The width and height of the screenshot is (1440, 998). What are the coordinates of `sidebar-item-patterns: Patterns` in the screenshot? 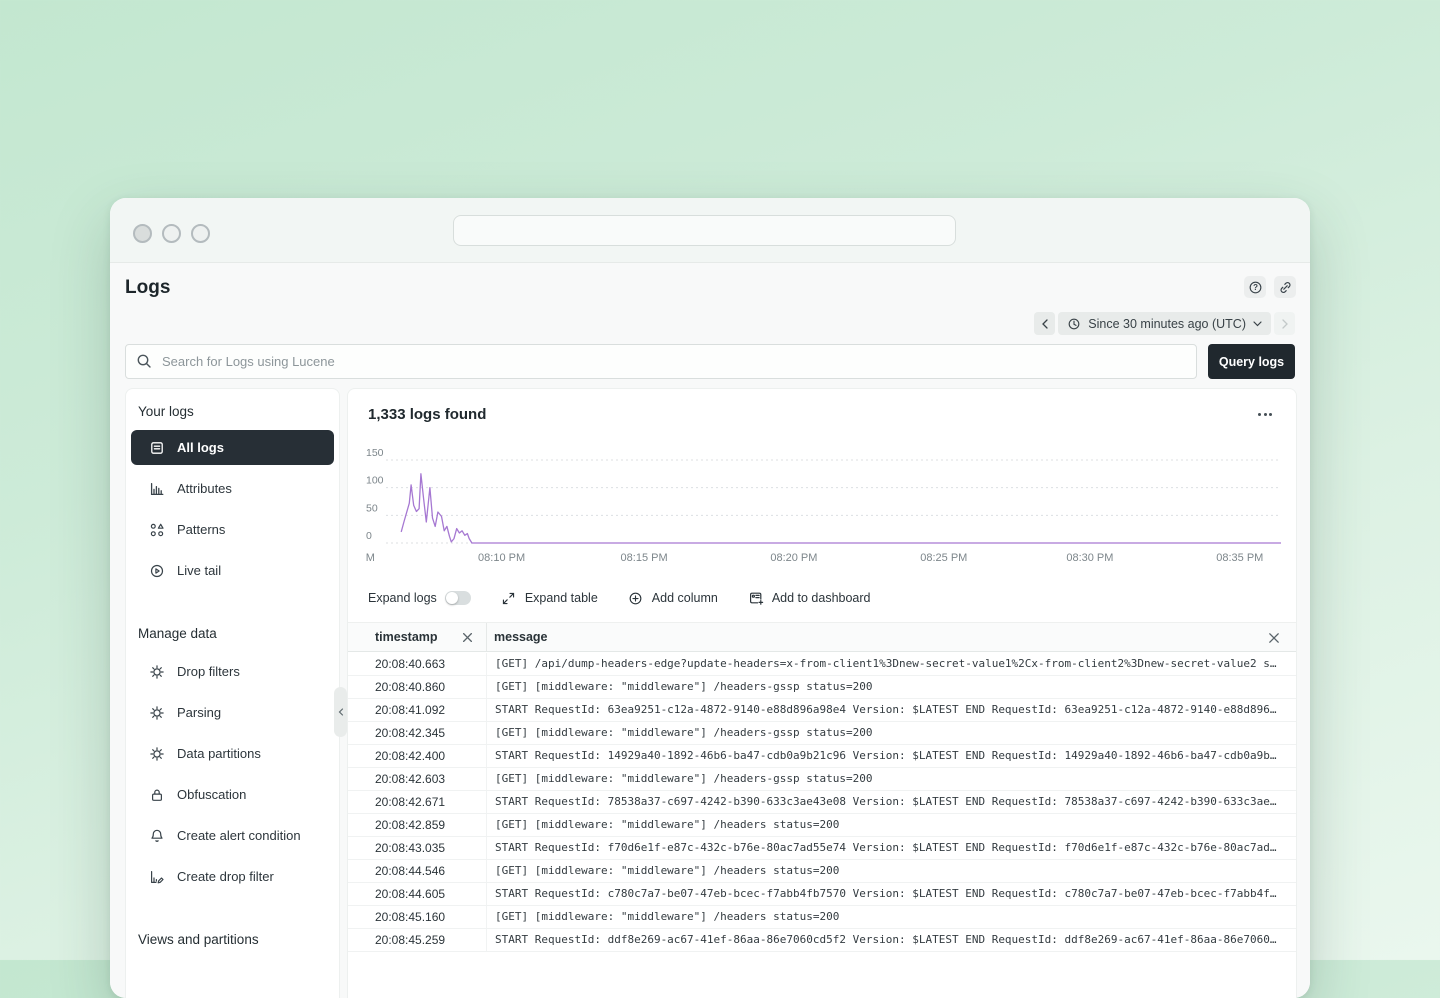 It's located at (232, 529).